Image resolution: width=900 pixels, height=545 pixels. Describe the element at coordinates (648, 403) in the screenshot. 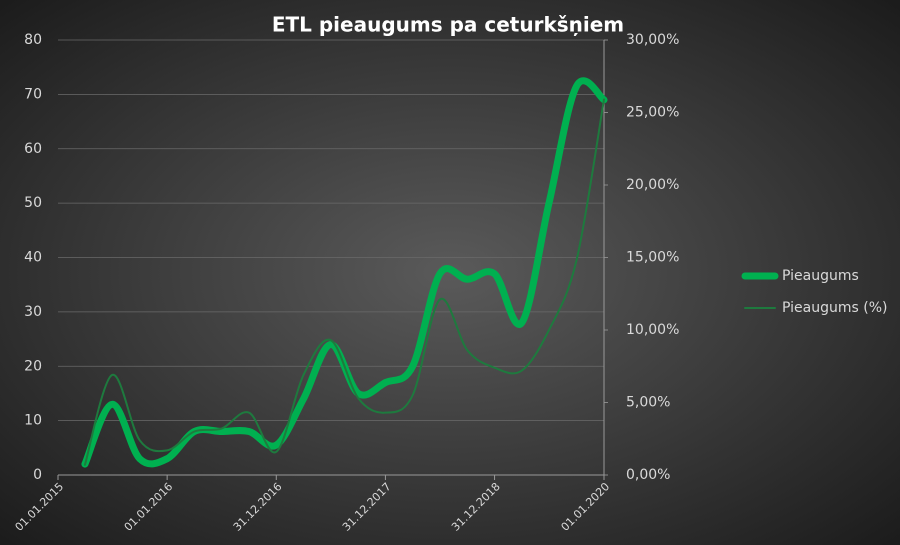

I see `y2-tick-label: 5,00%` at that location.